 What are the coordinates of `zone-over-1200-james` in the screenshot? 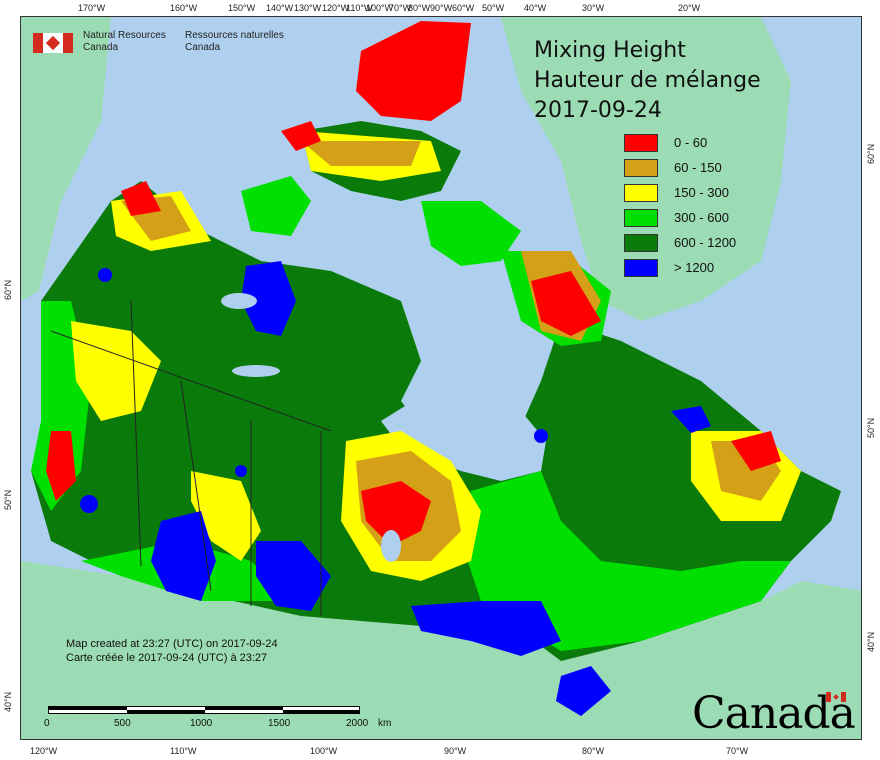 It's located at (541, 436).